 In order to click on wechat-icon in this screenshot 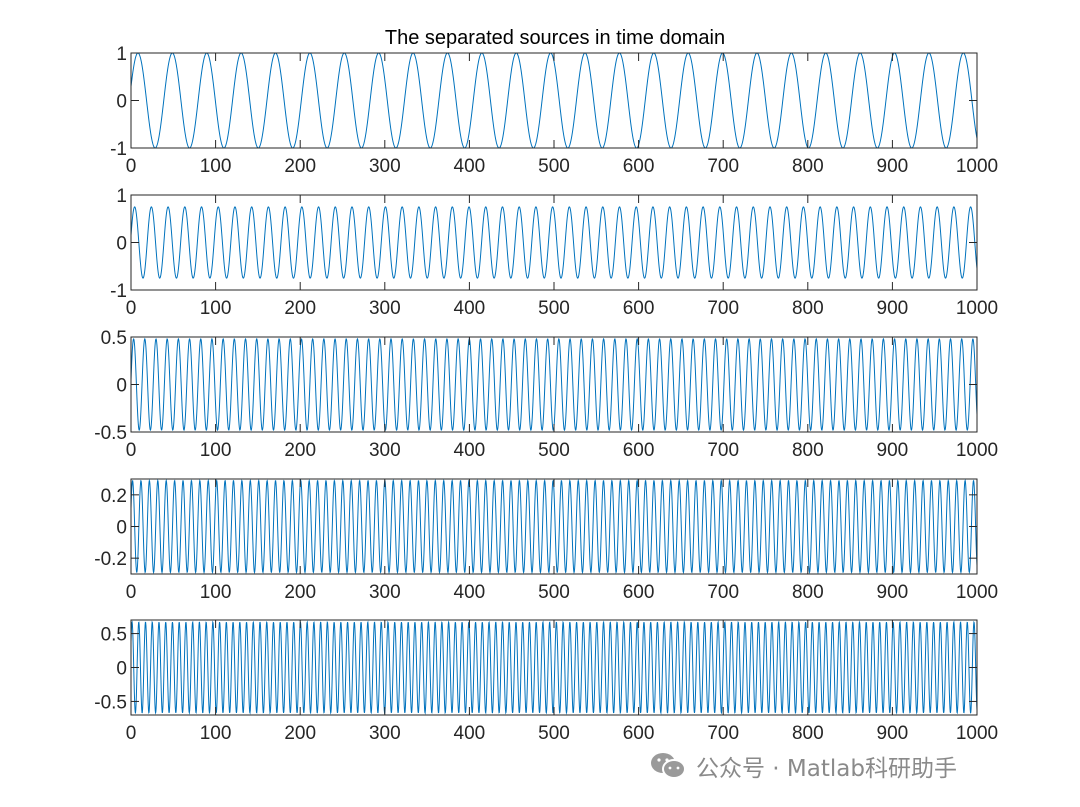, I will do `click(668, 766)`.